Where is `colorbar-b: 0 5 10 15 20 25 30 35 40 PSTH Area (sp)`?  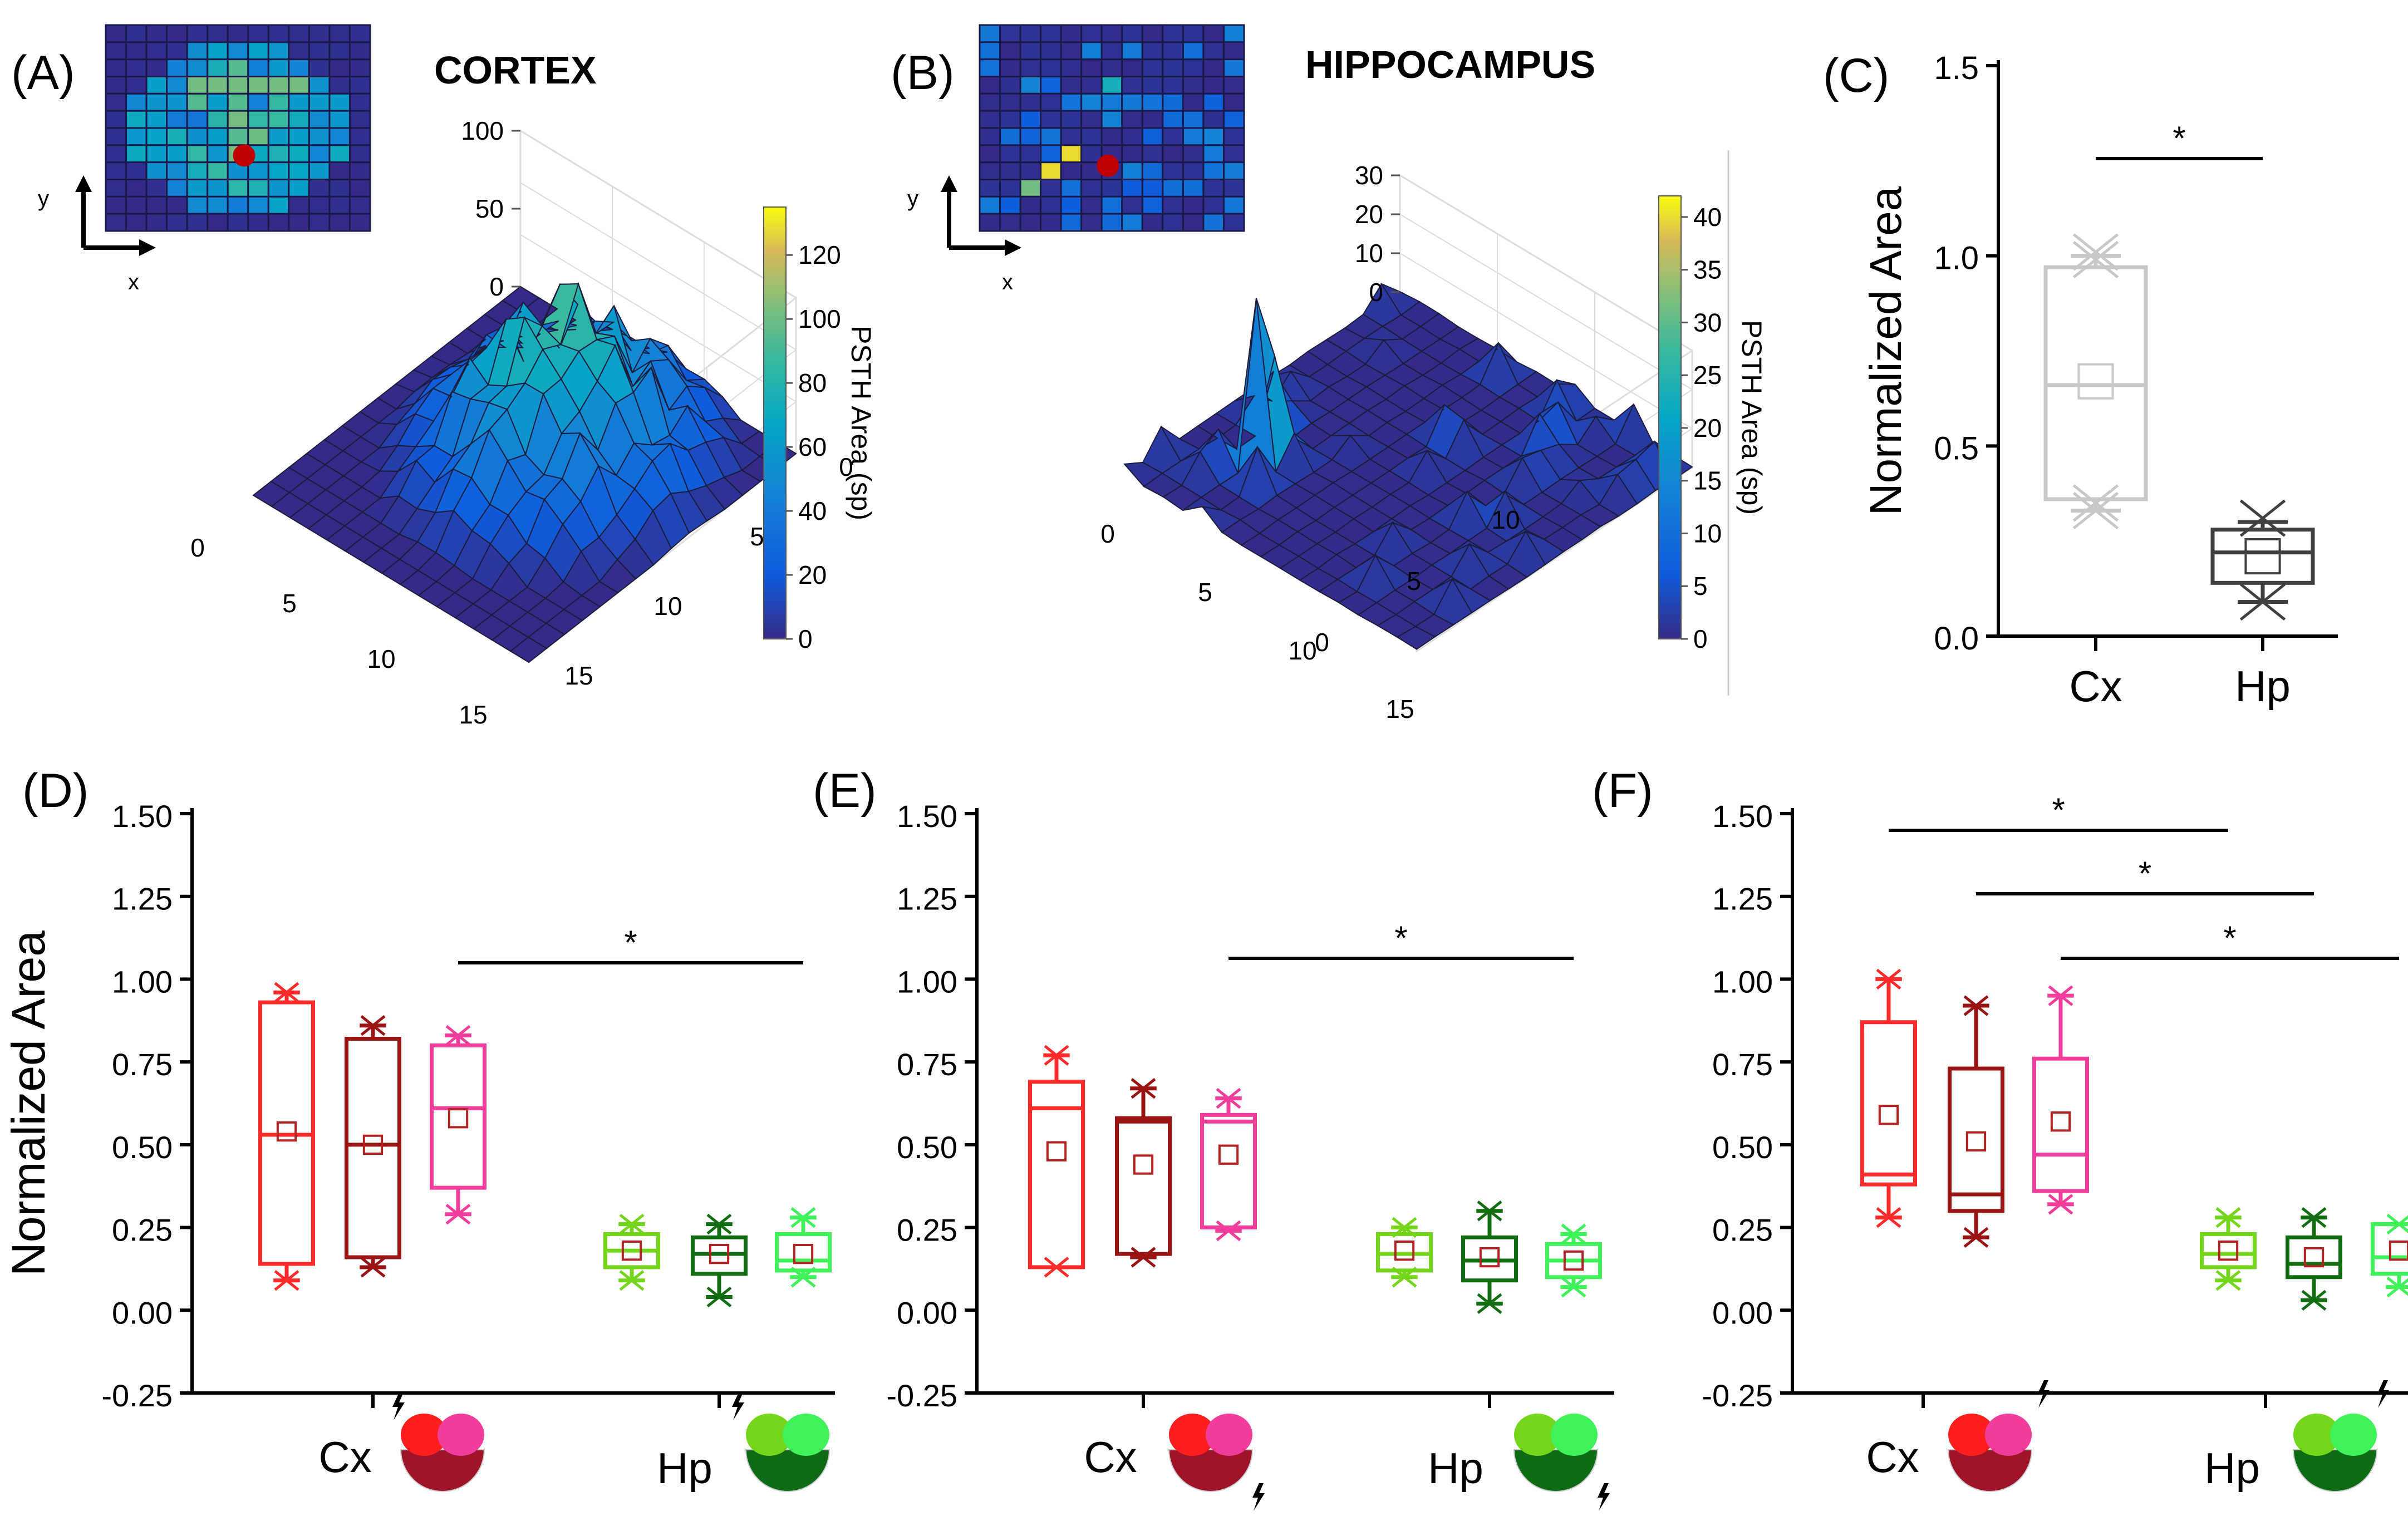 colorbar-b: 0 5 10 15 20 25 30 35 40 PSTH Area (sp) is located at coordinates (1713, 423).